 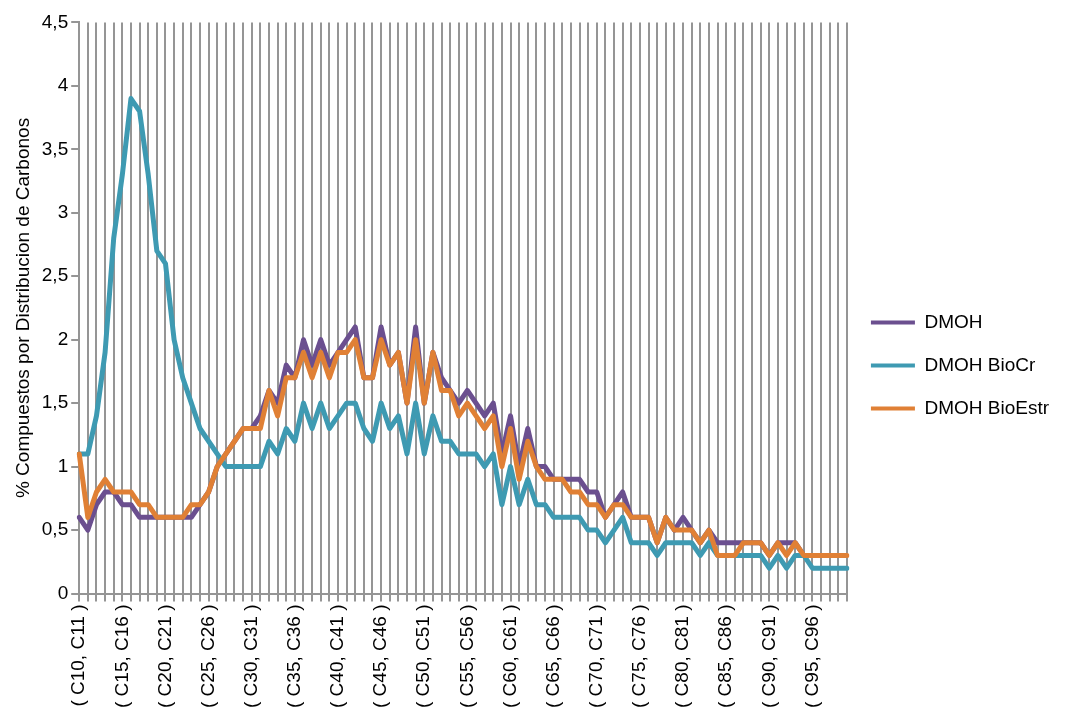 What do you see at coordinates (423, 656) in the screenshot?
I see `x-tick-label: ( C50, C51 )` at bounding box center [423, 656].